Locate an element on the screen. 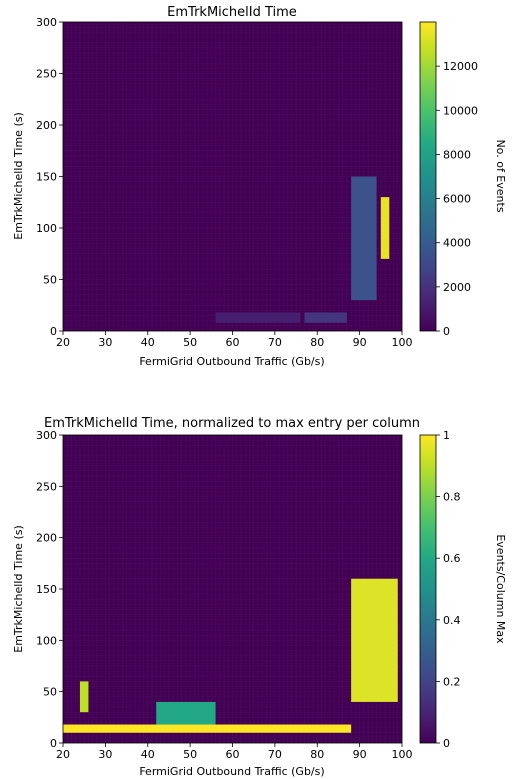 The width and height of the screenshot is (515, 779). colorbar-tick-label: 0.4 is located at coordinates (452, 620).